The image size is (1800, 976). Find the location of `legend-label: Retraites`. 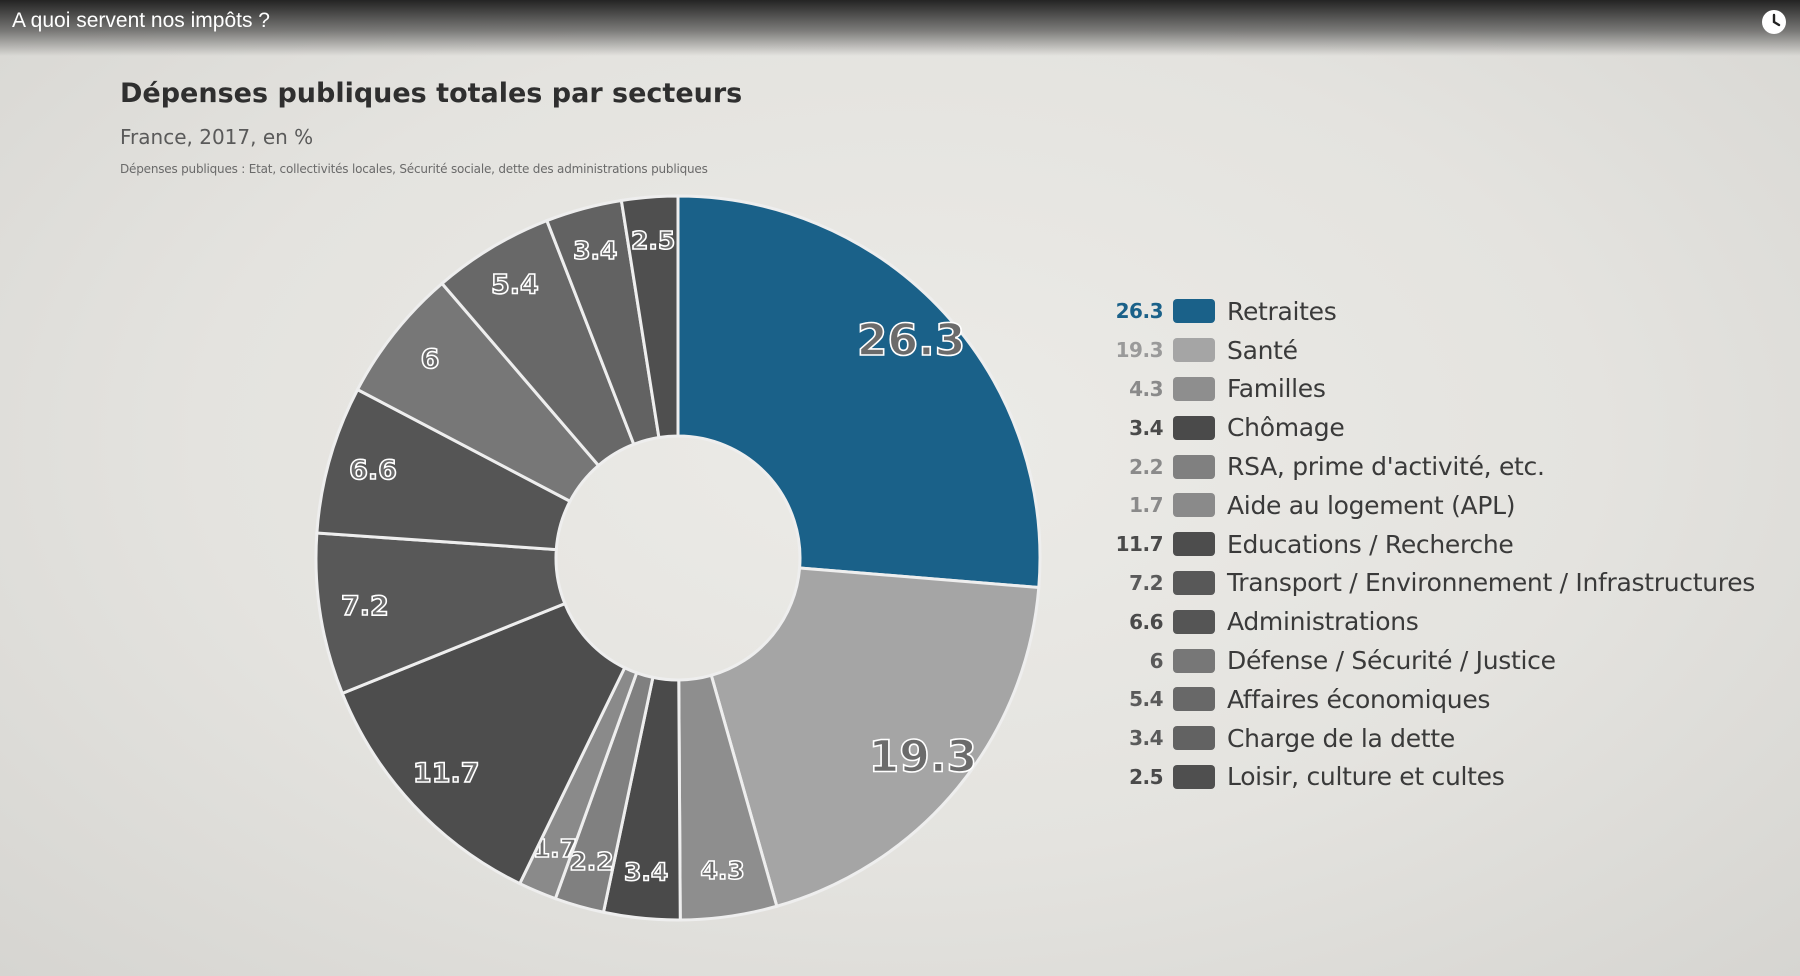

legend-label: Retraites is located at coordinates (1282, 311).